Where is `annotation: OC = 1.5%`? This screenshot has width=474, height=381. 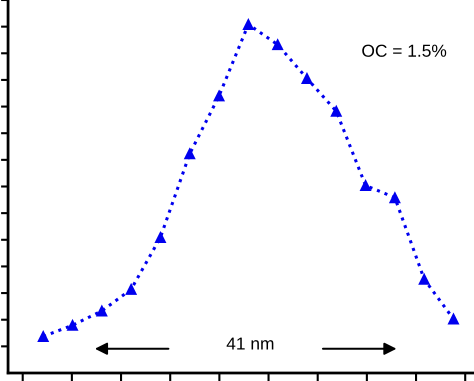
annotation: OC = 1.5% is located at coordinates (404, 50).